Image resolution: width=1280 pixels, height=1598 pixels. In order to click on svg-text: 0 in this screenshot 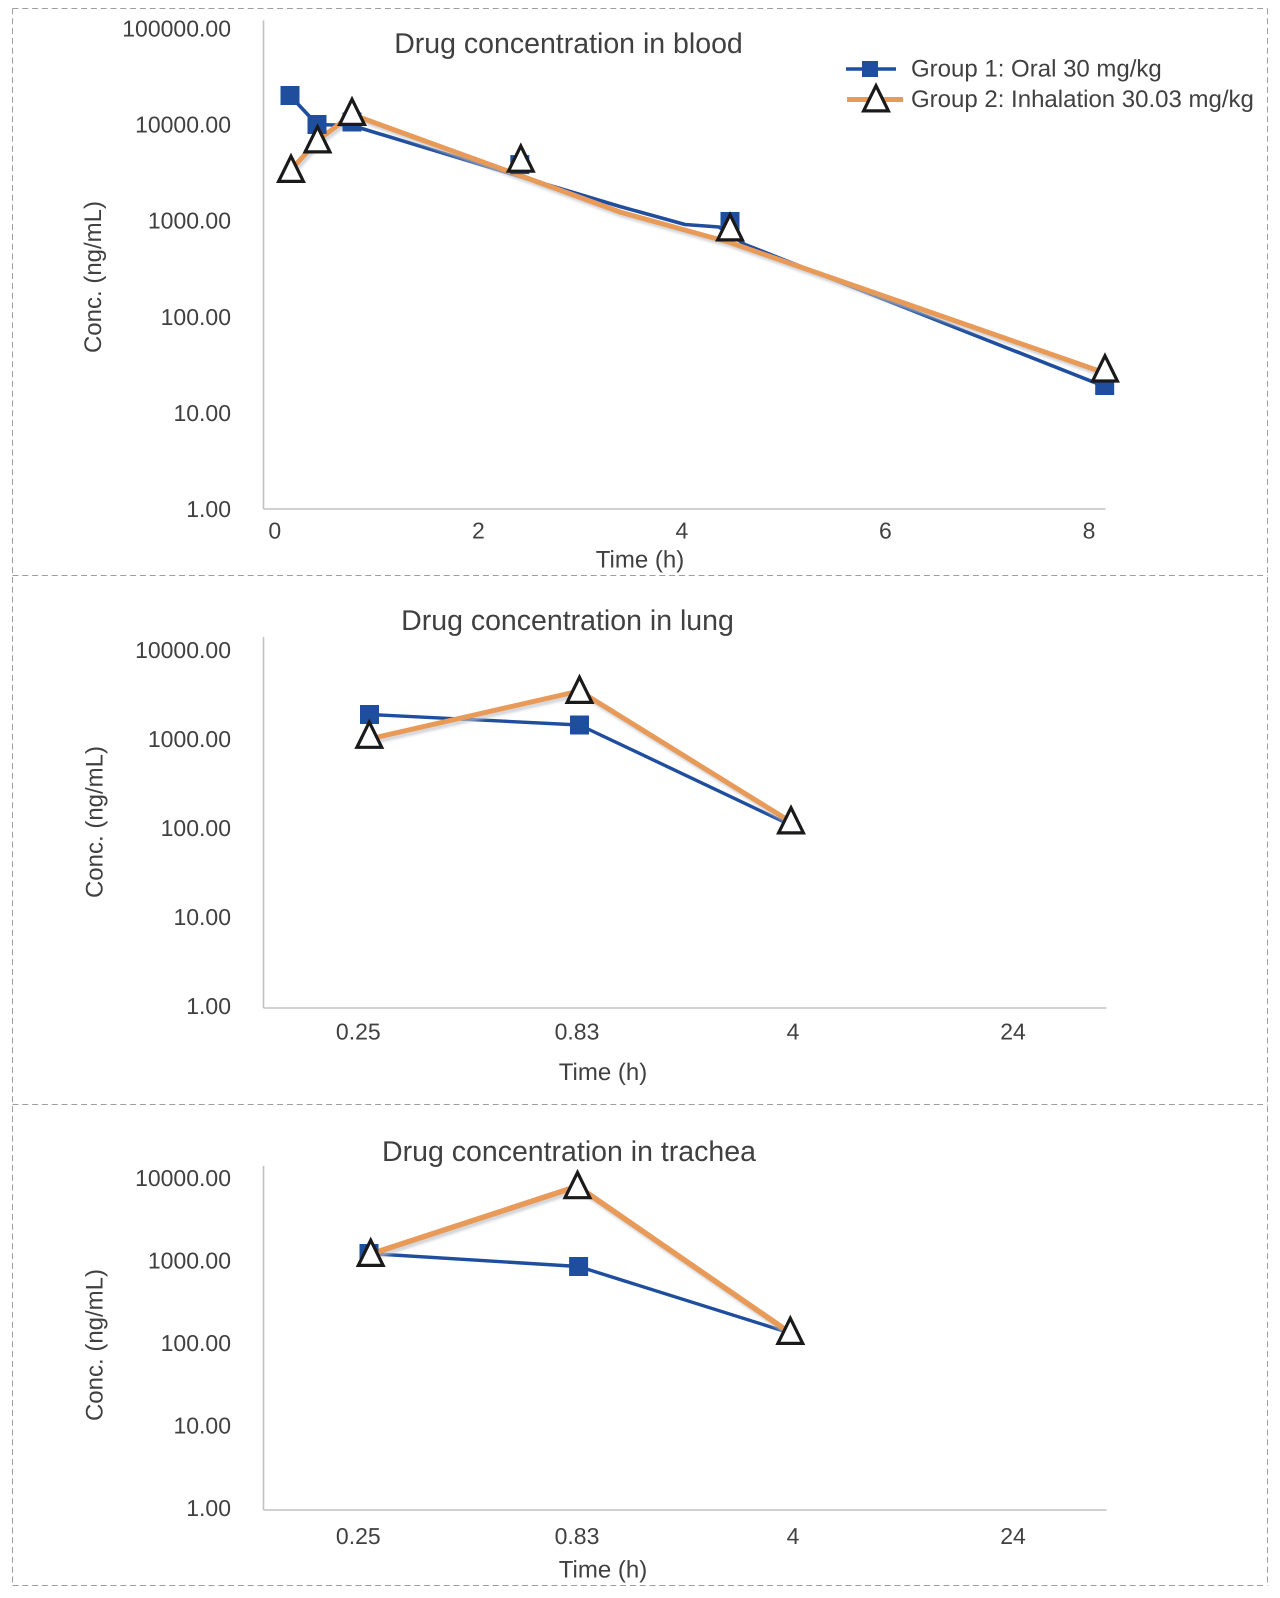, I will do `click(274, 531)`.